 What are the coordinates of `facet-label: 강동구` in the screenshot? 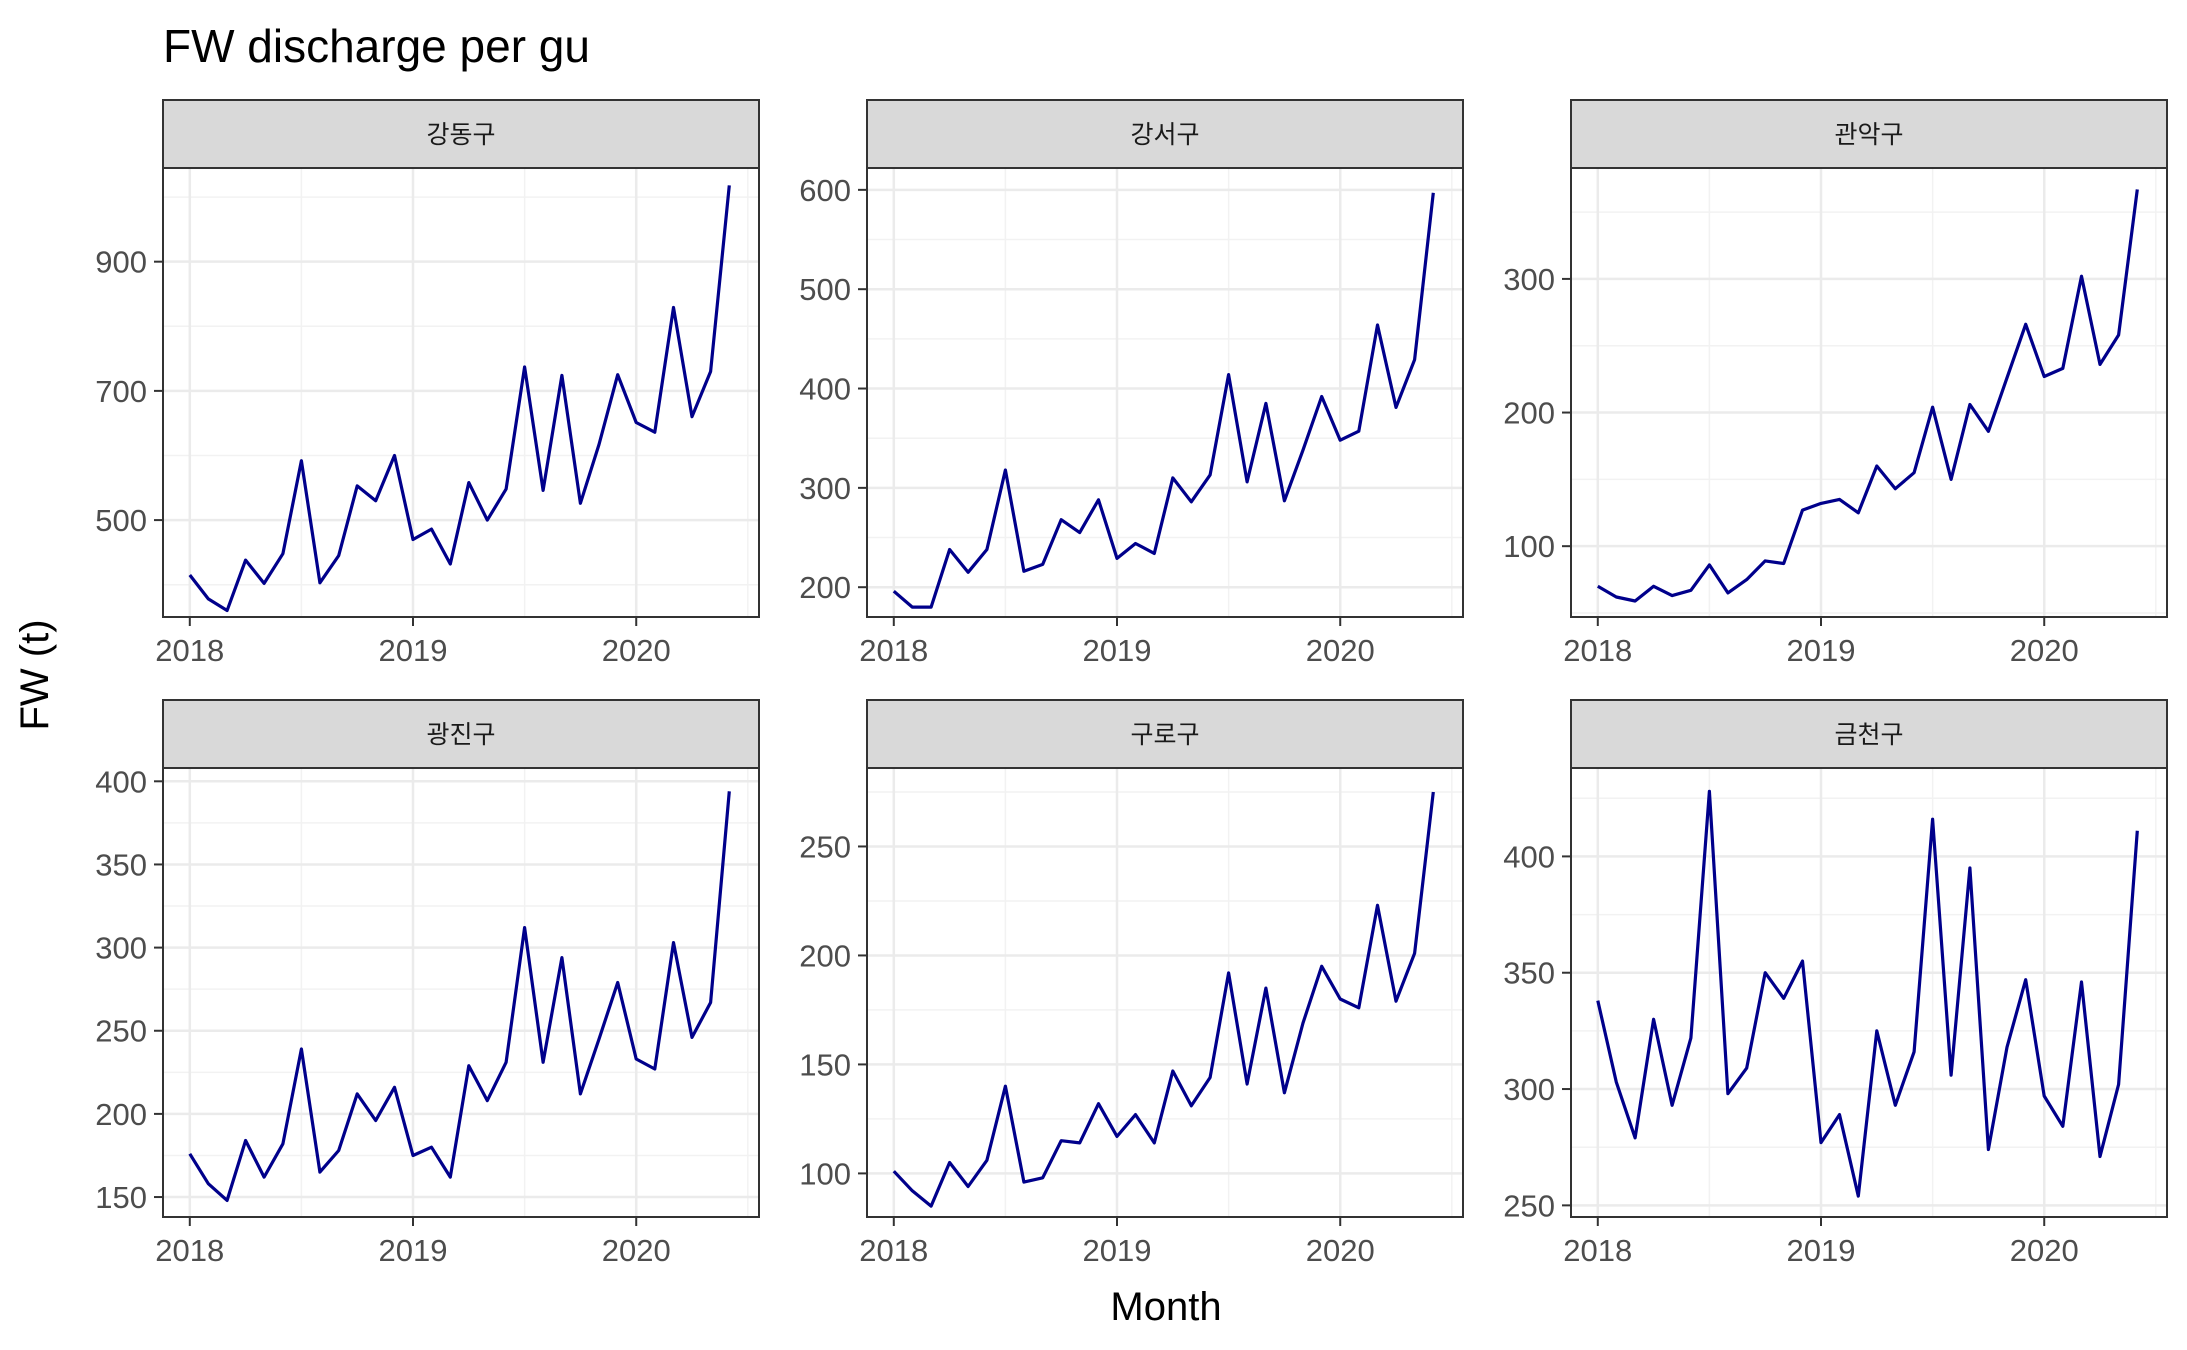 It's located at (460, 134).